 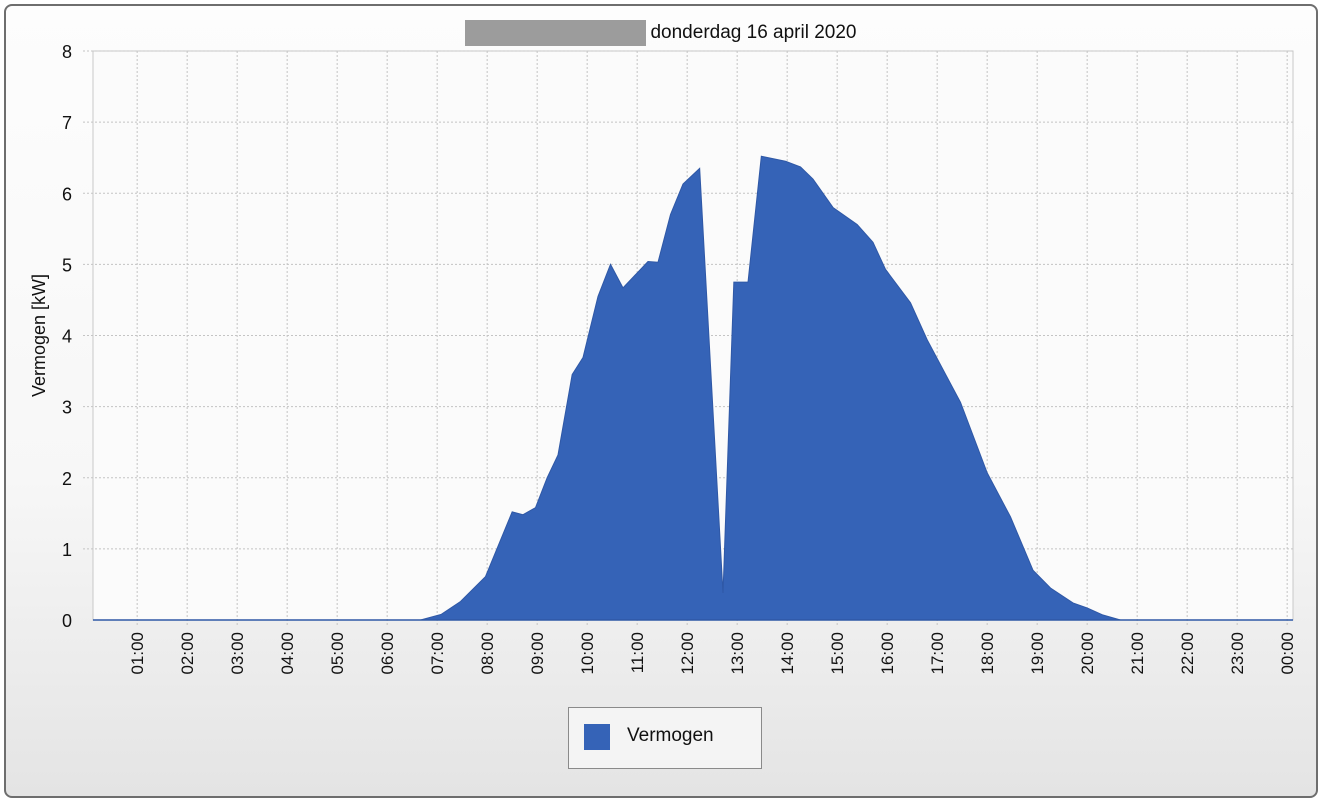 What do you see at coordinates (1187, 653) in the screenshot?
I see `x-tick-label: 22:00` at bounding box center [1187, 653].